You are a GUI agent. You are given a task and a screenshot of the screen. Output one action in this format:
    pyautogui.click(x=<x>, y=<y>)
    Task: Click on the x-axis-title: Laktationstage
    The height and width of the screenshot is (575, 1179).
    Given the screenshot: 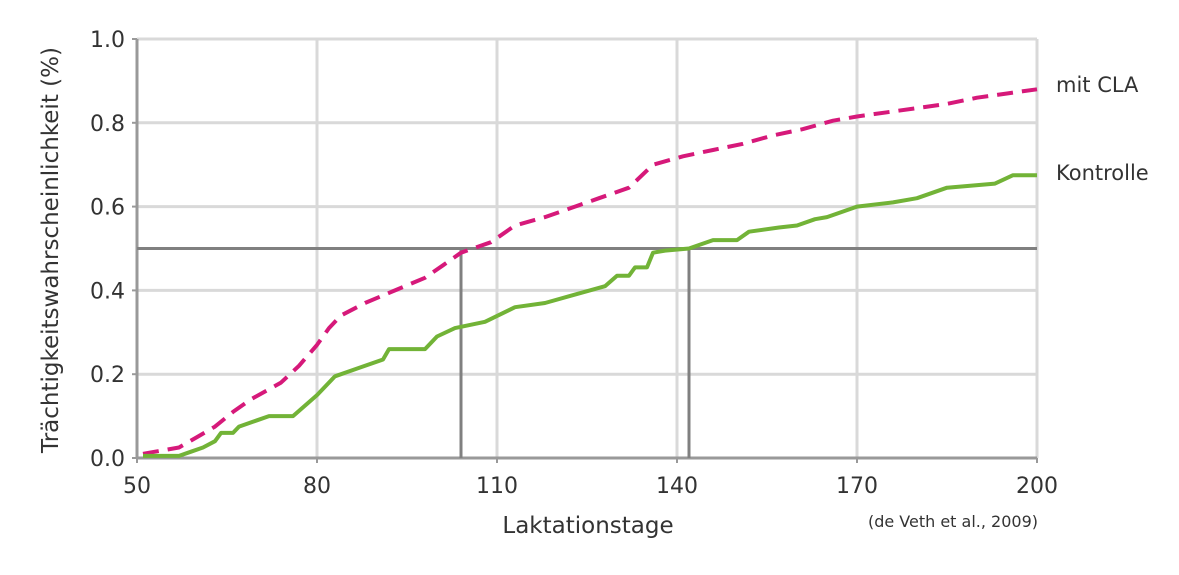 What is the action you would take?
    pyautogui.click(x=587, y=526)
    